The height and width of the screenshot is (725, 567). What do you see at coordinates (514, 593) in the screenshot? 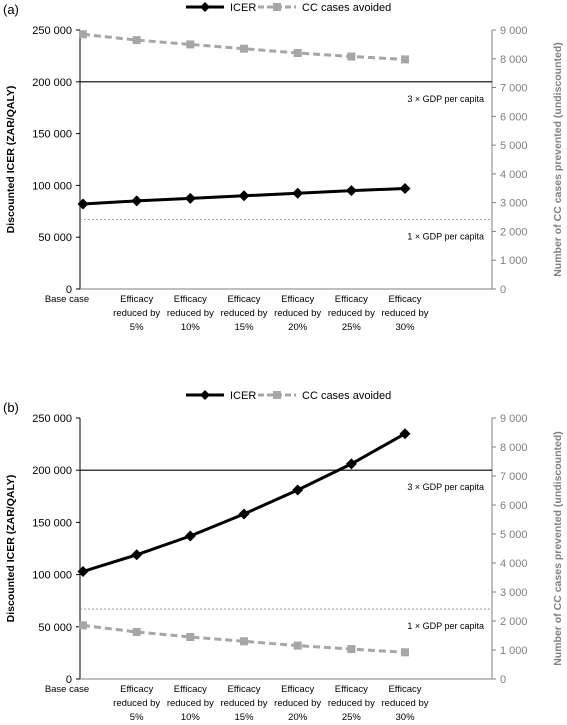
I see `right-tick-label: 3 000` at bounding box center [514, 593].